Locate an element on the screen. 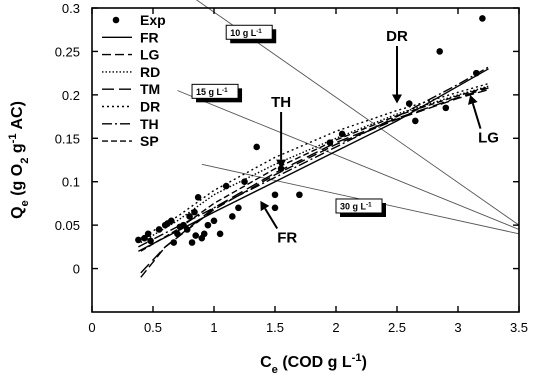  y-tick-label: 0.25 is located at coordinates (67, 51).